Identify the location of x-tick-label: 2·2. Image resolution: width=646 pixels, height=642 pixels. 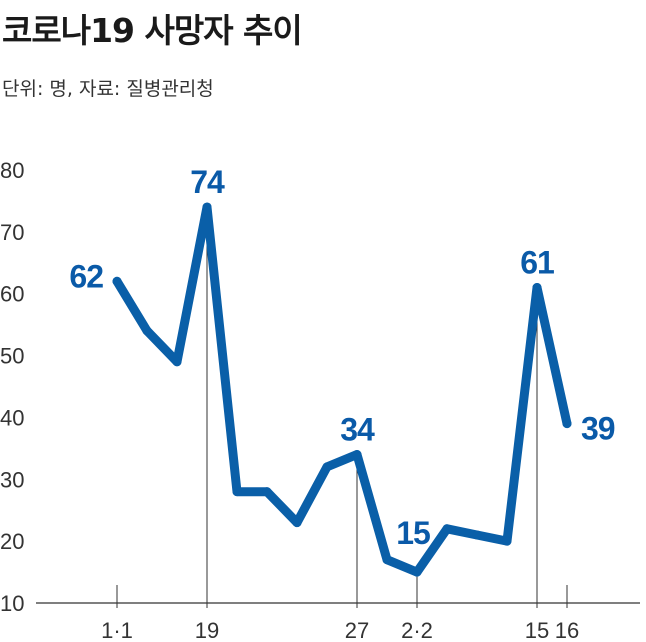
(417, 630).